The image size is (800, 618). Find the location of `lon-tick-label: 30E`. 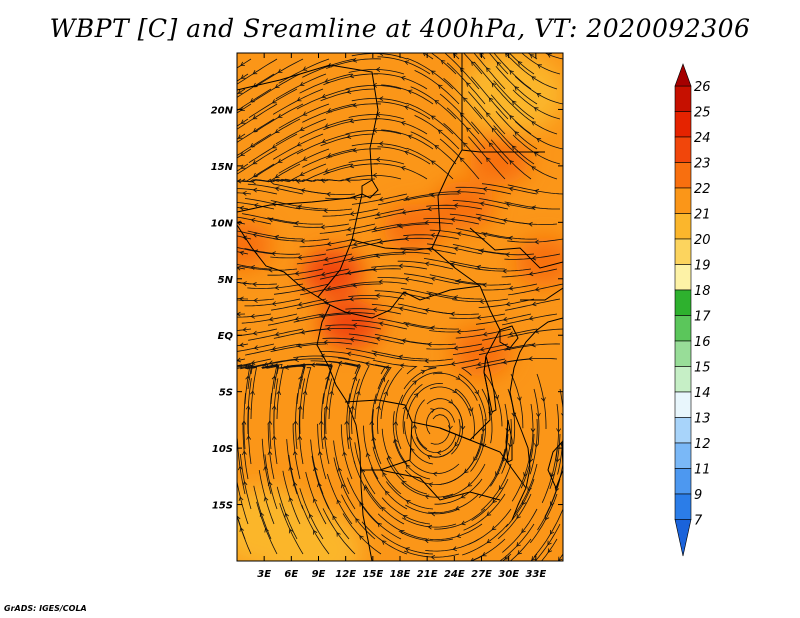

lon-tick-label: 30E is located at coordinates (508, 574).